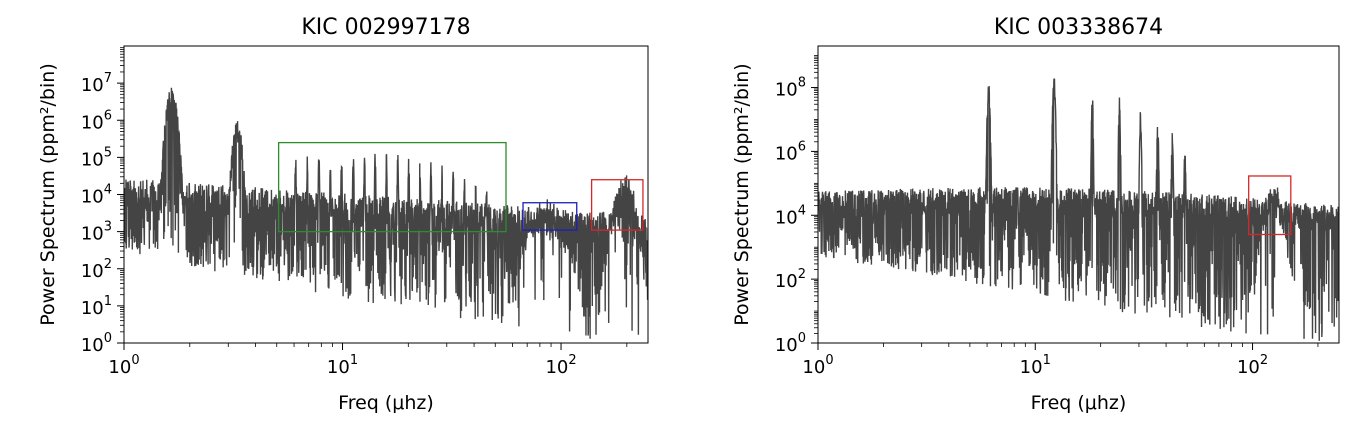 This screenshot has width=1352, height=430. Describe the element at coordinates (96, 232) in the screenshot. I see `y-tick-label: 10³` at that location.